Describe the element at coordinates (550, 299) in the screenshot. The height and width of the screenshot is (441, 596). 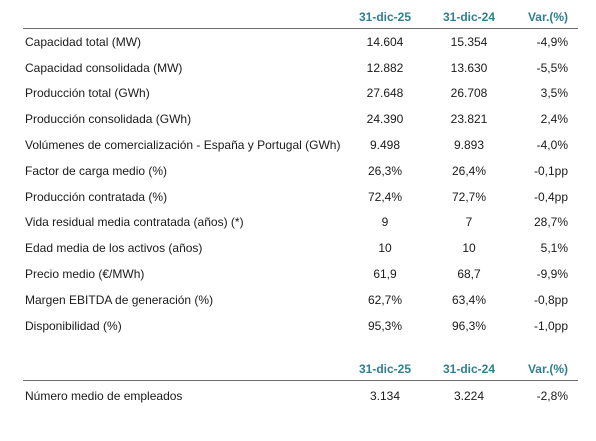
I see `value-variation: -0,8pp` at that location.